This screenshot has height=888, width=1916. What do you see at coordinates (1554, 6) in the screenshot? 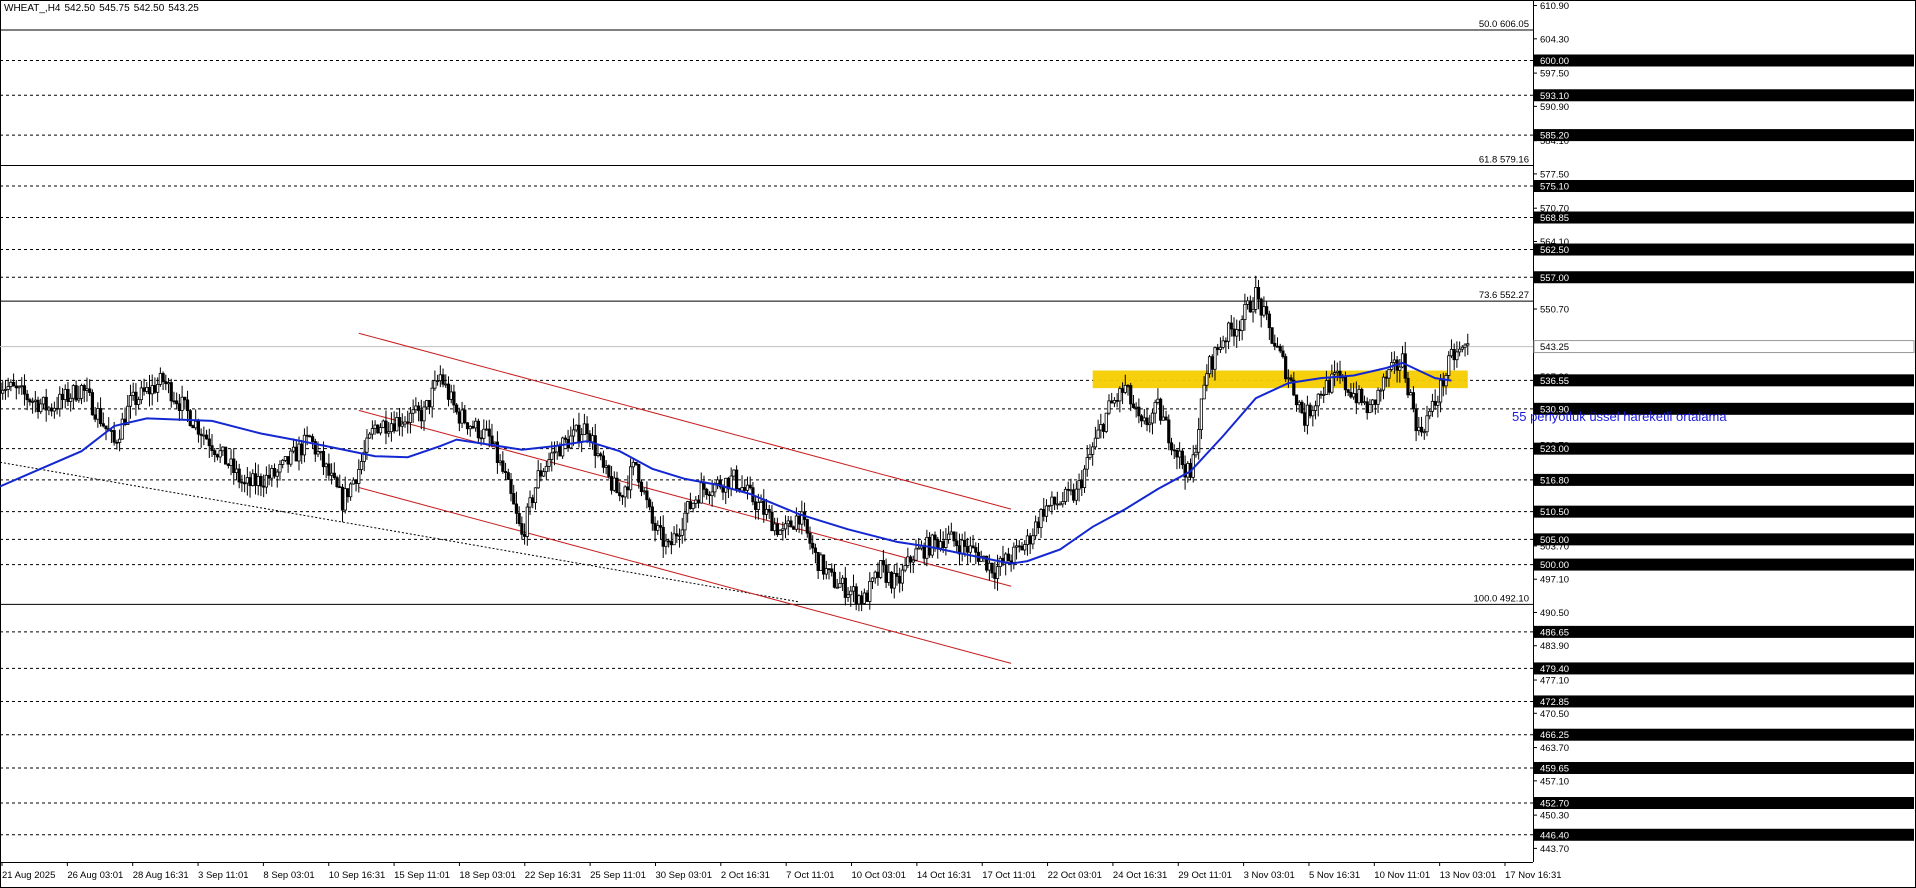
I see `price-scale-label: 610.90` at bounding box center [1554, 6].